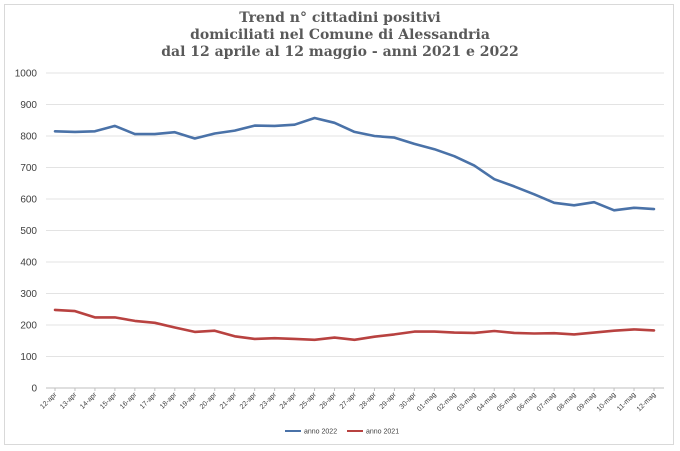 This screenshot has height=451, width=680. I want to click on x-tick-label: 09-mag, so click(587, 402).